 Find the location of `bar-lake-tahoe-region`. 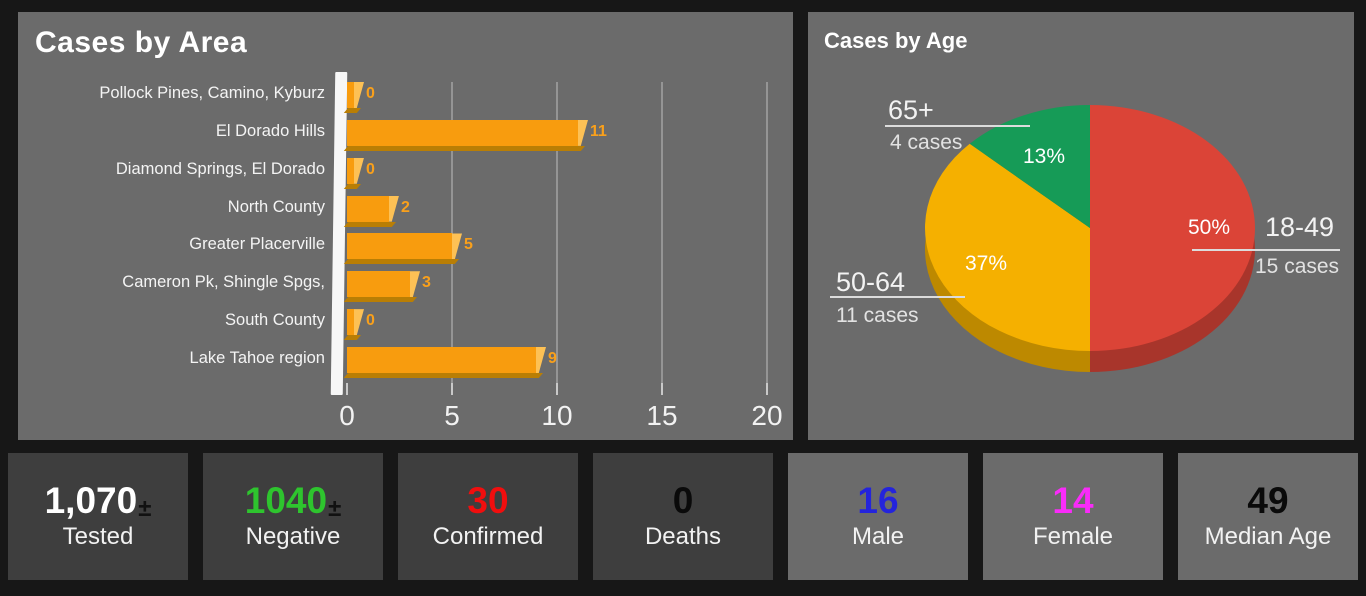

bar-lake-tahoe-region is located at coordinates (444, 363).